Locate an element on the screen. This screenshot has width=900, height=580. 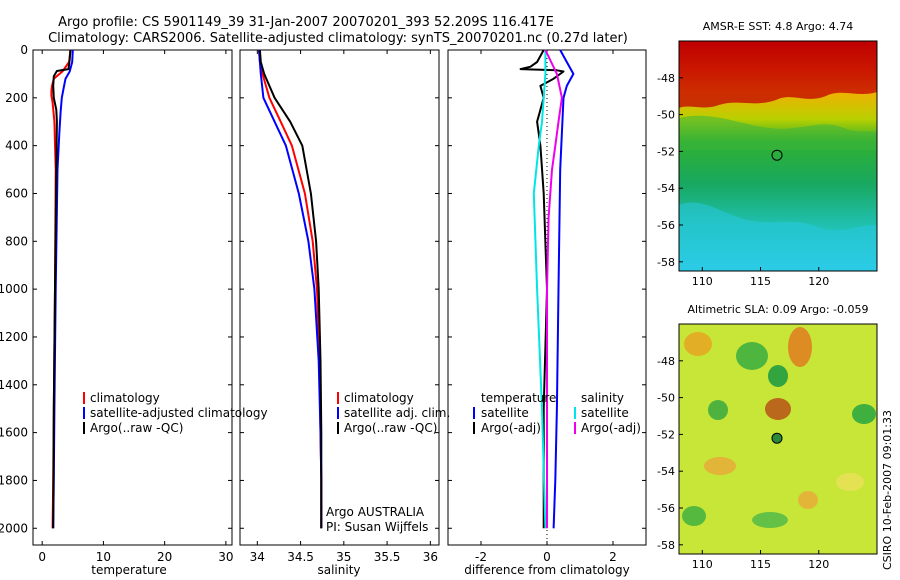
difference-x-label: difference from climatology is located at coordinates (547, 570).